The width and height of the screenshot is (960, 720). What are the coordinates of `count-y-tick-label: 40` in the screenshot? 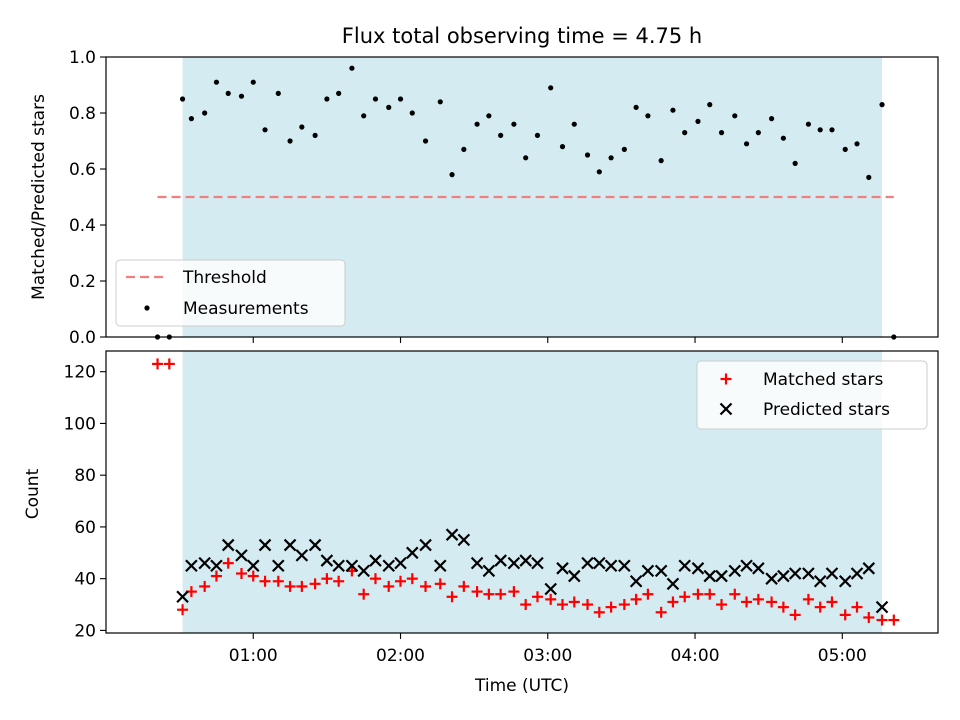 It's located at (85, 580).